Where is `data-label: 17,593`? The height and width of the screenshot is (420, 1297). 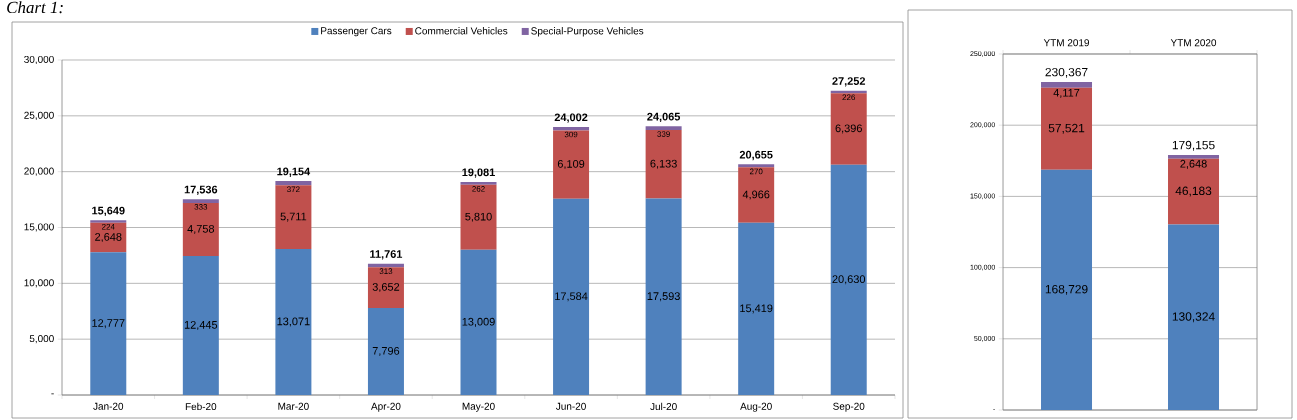
data-label: 17,593 is located at coordinates (663, 297).